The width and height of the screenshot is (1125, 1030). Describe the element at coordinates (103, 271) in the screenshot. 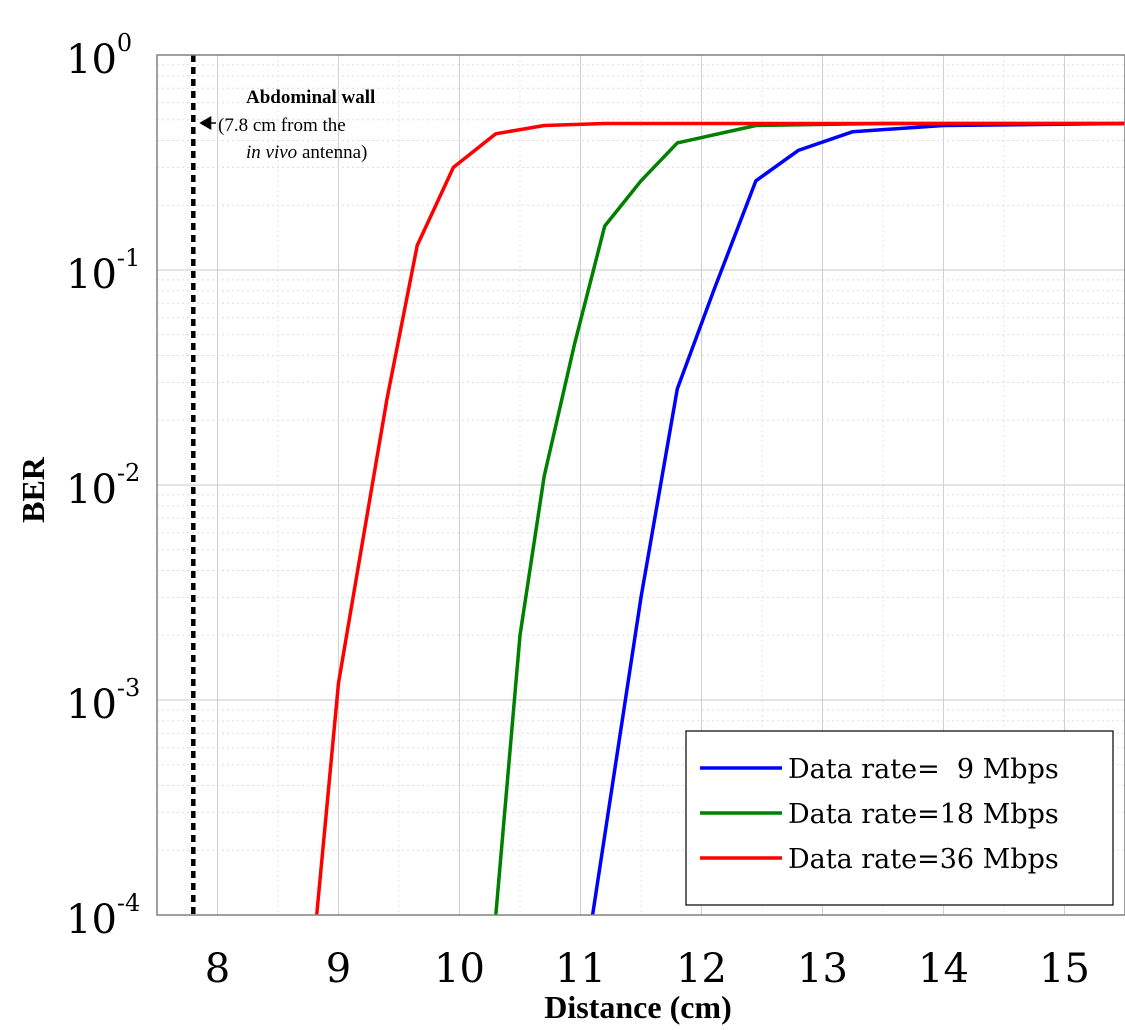

I see `y-tick-label: 10⁻¹` at that location.